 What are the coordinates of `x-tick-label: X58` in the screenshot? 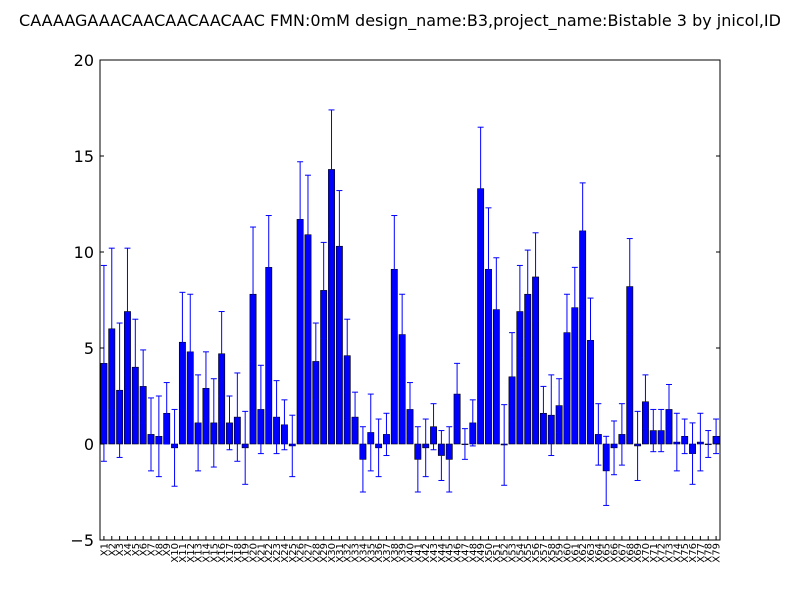 It's located at (552, 553).